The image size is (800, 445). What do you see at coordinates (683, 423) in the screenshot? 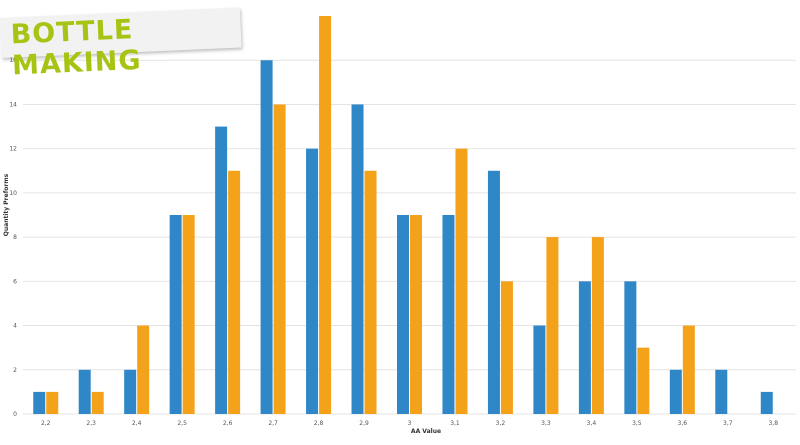
I see `x-tick-label: 3,6` at bounding box center [683, 423].